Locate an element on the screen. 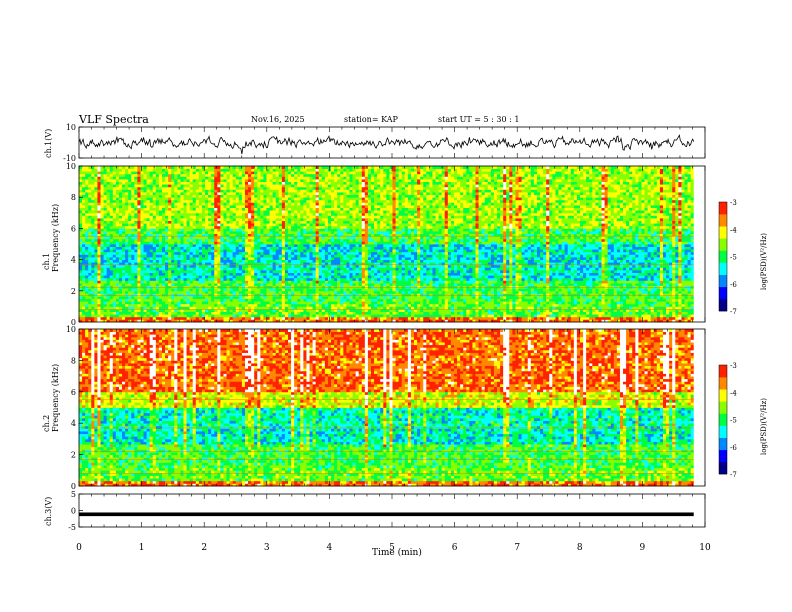  spec1-ytick-label-3: 6 is located at coordinates (73, 228).